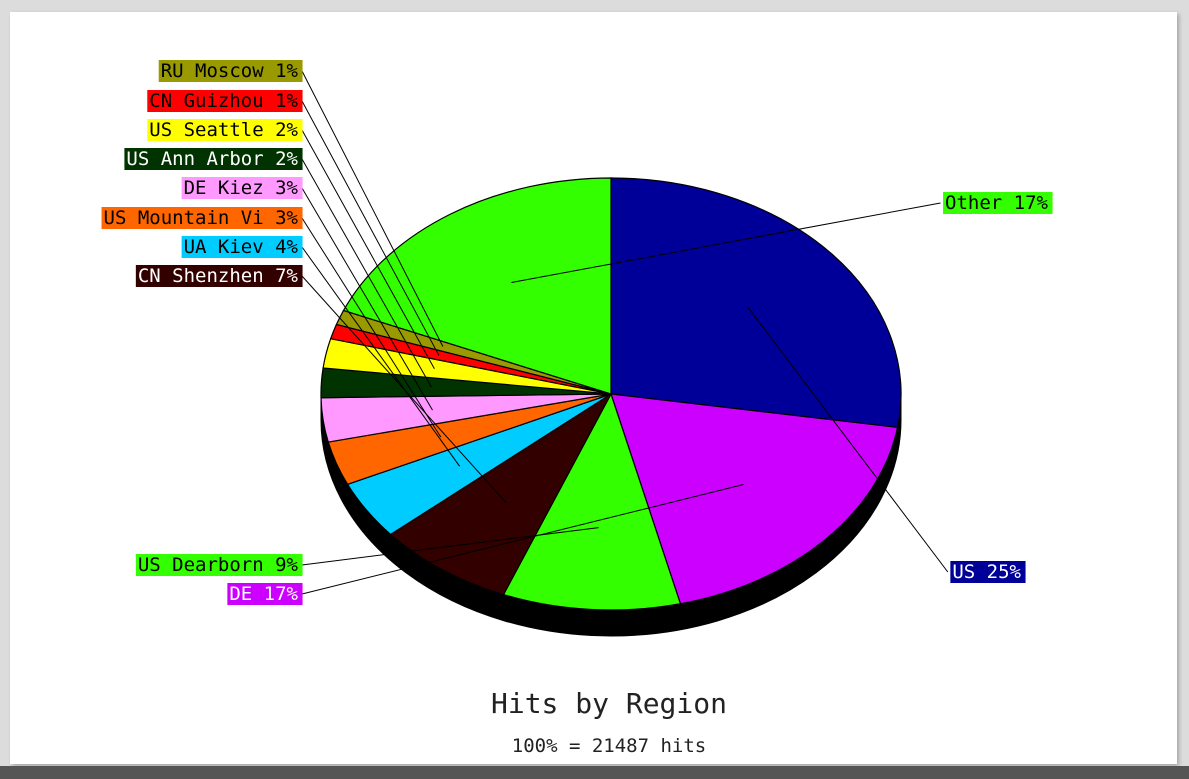  I want to click on label-us-dearborn-9: US Dearborn 9%, so click(218, 565).